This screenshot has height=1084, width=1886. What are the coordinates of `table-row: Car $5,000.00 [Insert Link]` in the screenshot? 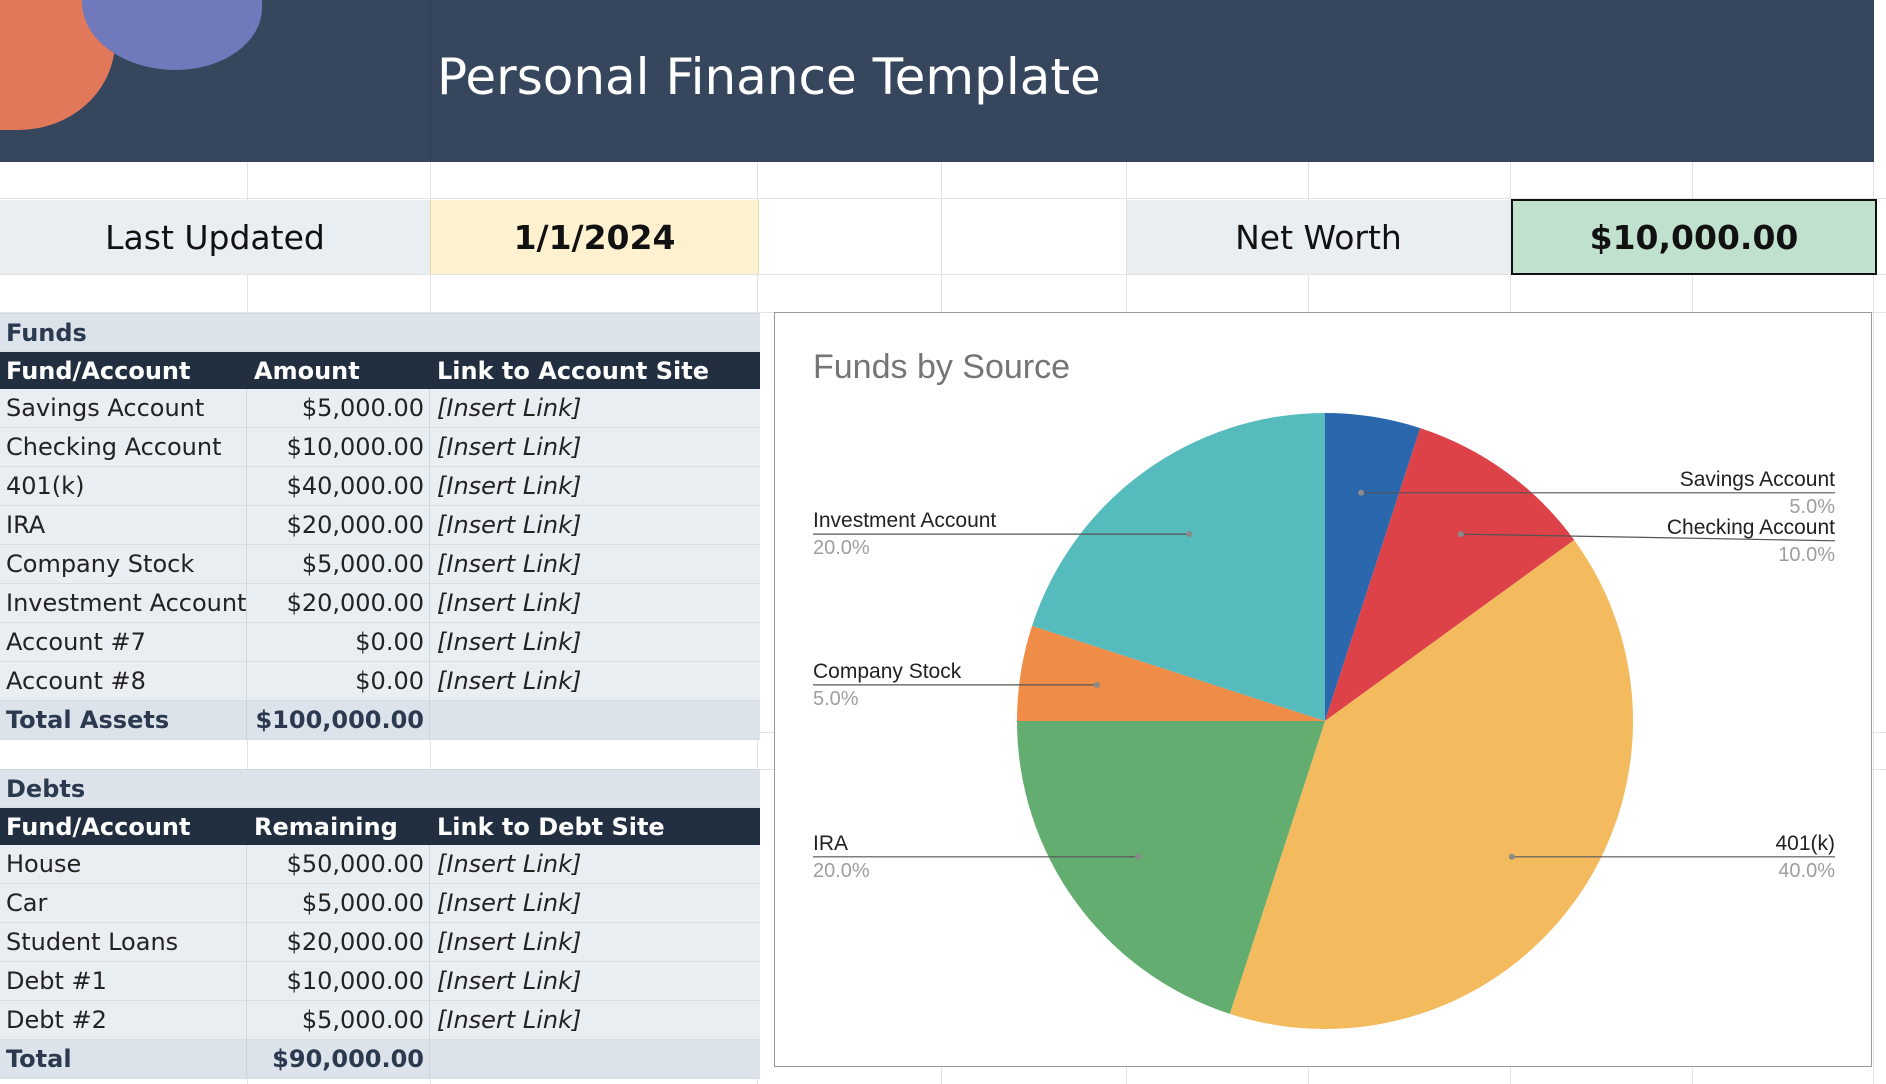 It's located at (380, 903).